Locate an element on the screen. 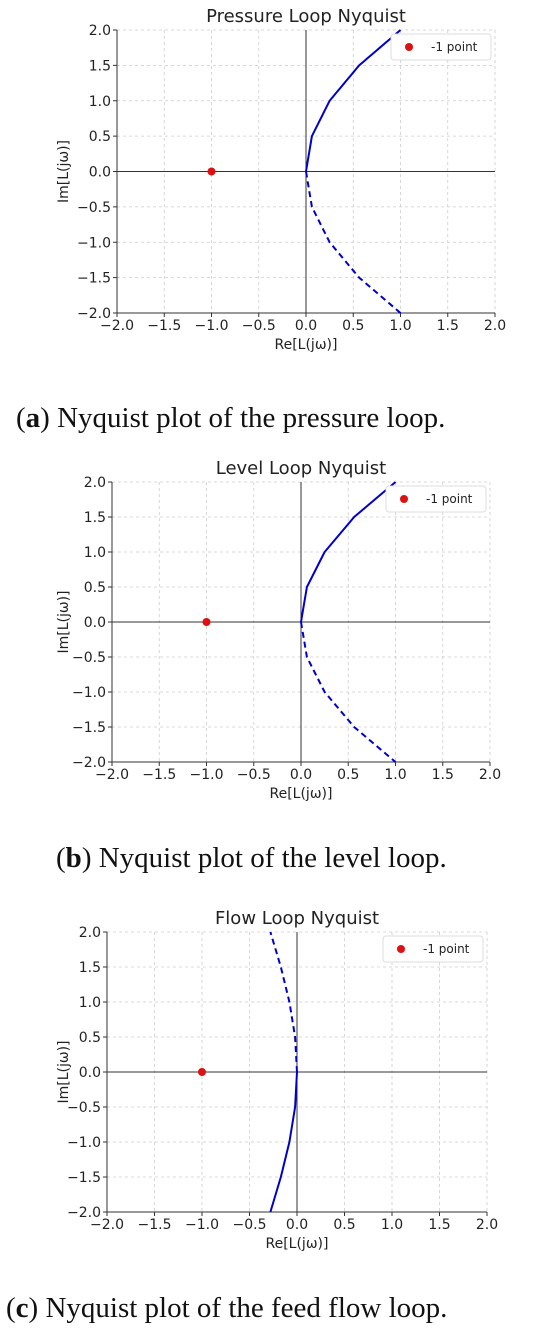  flow-y-tick-label: −1.0 is located at coordinates (84, 1143).